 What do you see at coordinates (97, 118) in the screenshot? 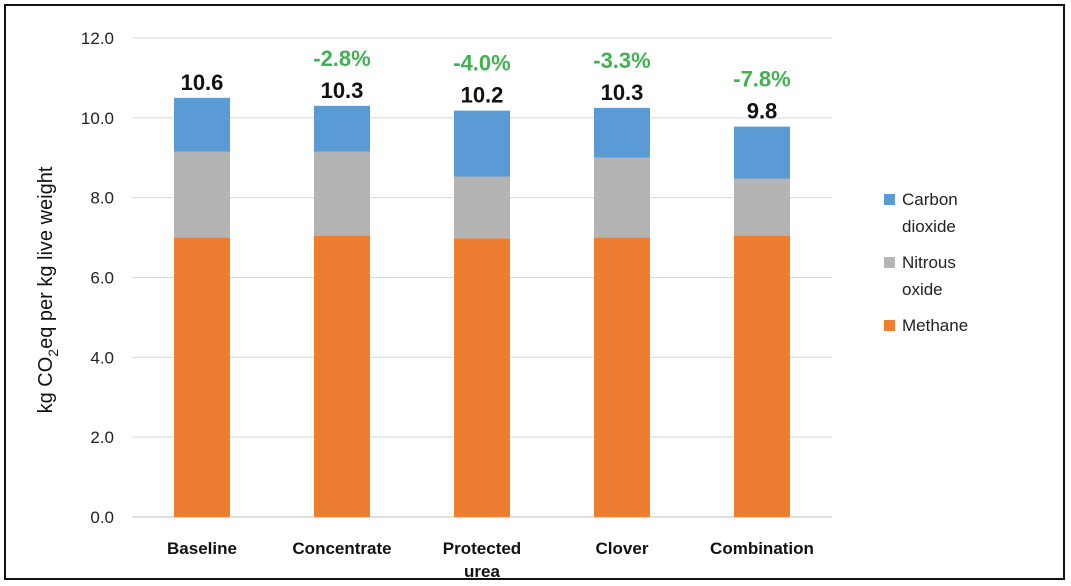
I see `y-tick-label: 10.0` at bounding box center [97, 118].